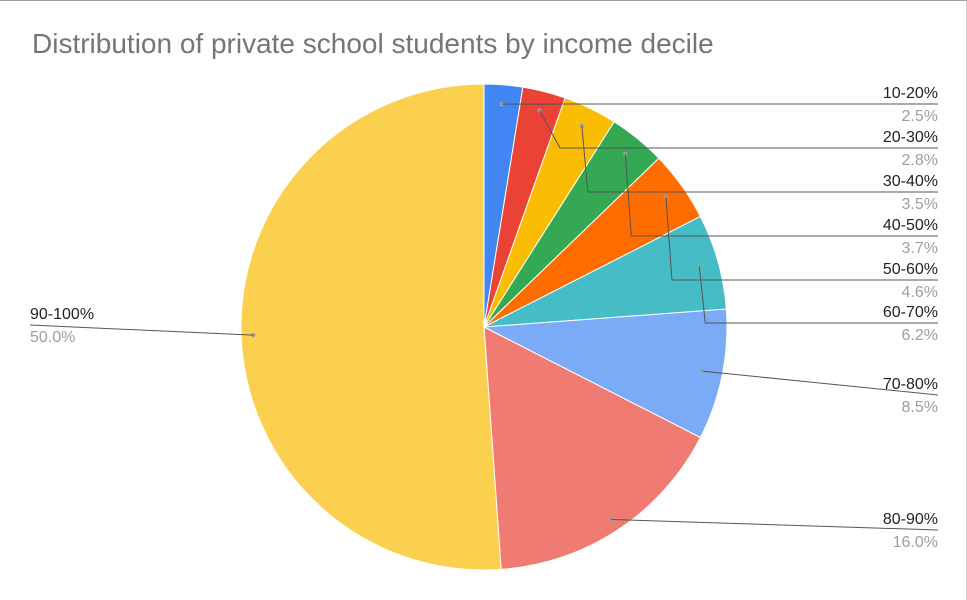 The width and height of the screenshot is (967, 600). I want to click on leader-line-60-70%, so click(818, 295).